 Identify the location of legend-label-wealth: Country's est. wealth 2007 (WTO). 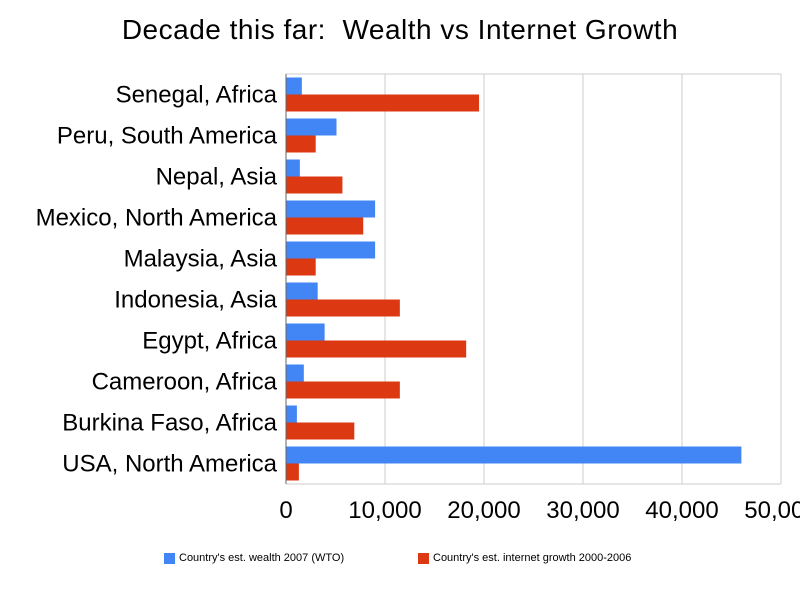
(262, 558).